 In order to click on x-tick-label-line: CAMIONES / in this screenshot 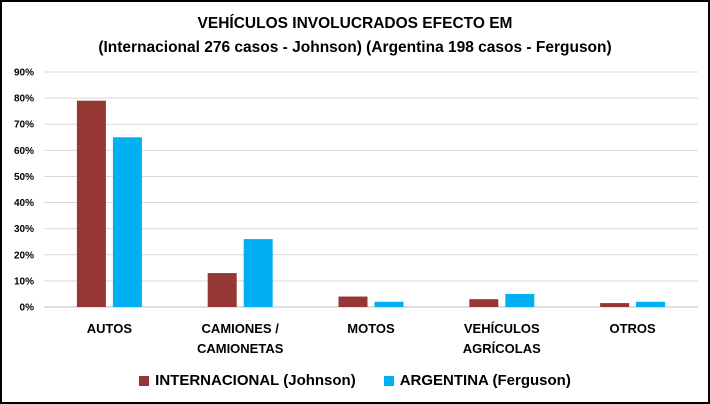, I will do `click(241, 328)`.